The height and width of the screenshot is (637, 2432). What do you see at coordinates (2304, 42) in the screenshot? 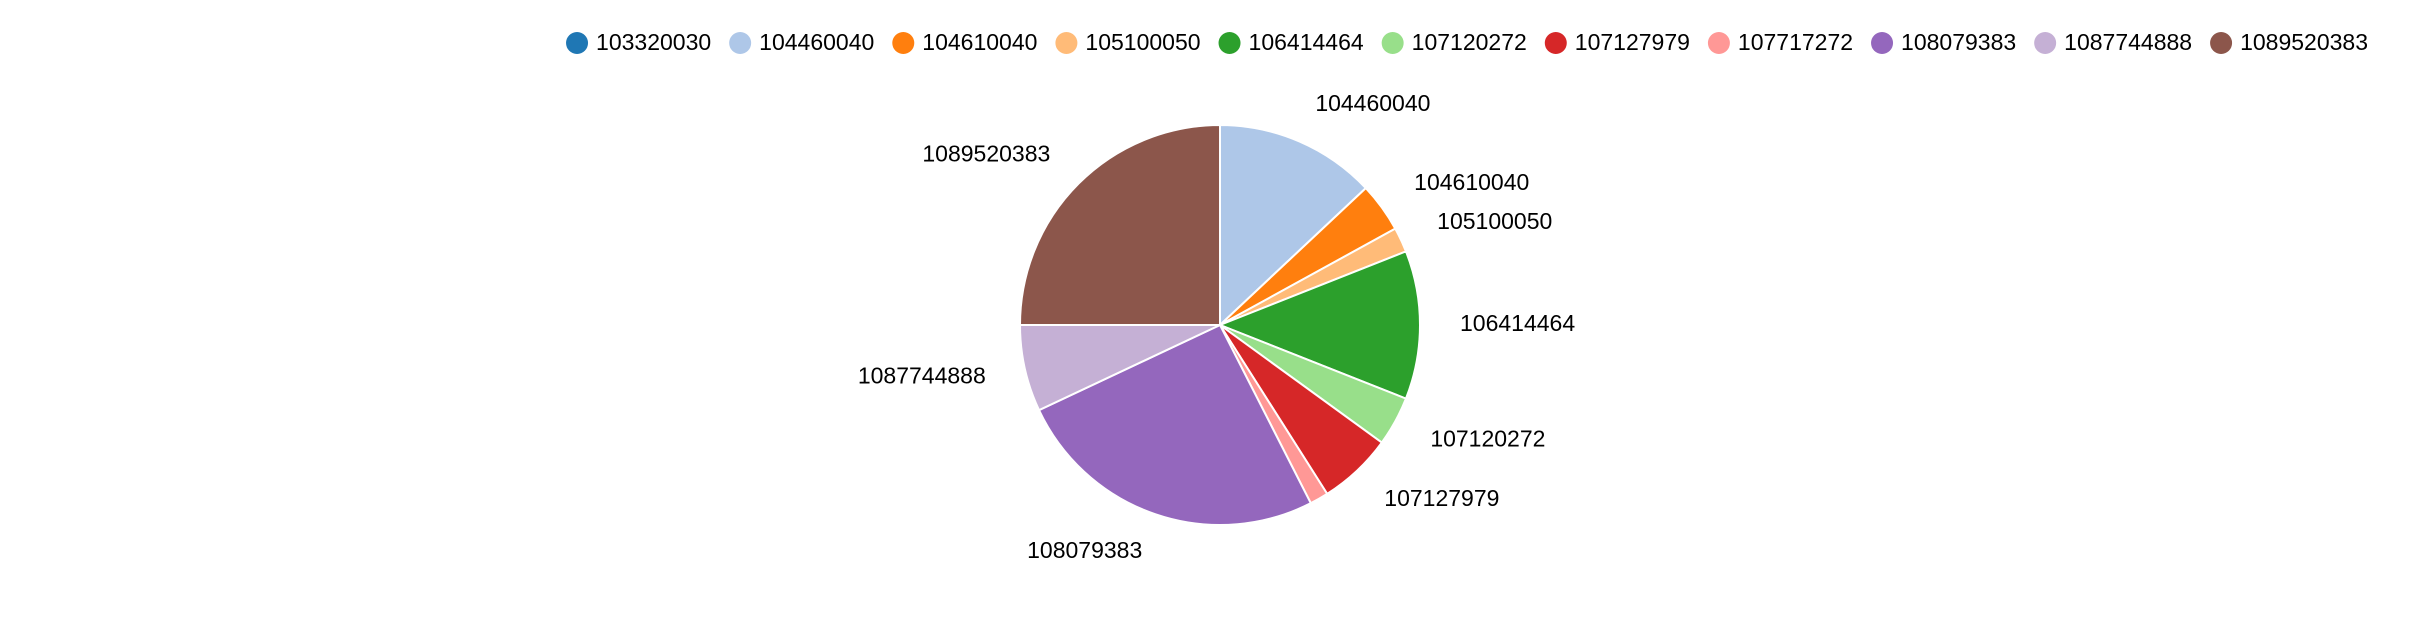
I see `legend-label: 1089520383` at bounding box center [2304, 42].